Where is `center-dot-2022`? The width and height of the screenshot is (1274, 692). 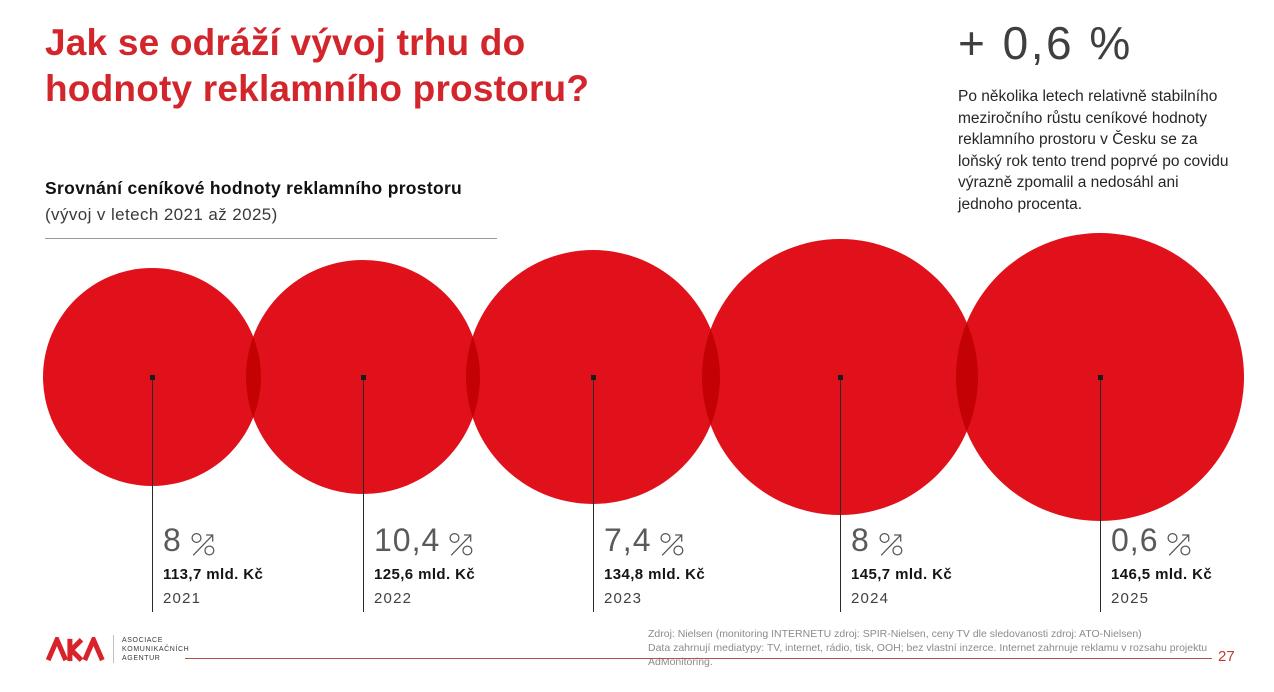 center-dot-2022 is located at coordinates (363, 377).